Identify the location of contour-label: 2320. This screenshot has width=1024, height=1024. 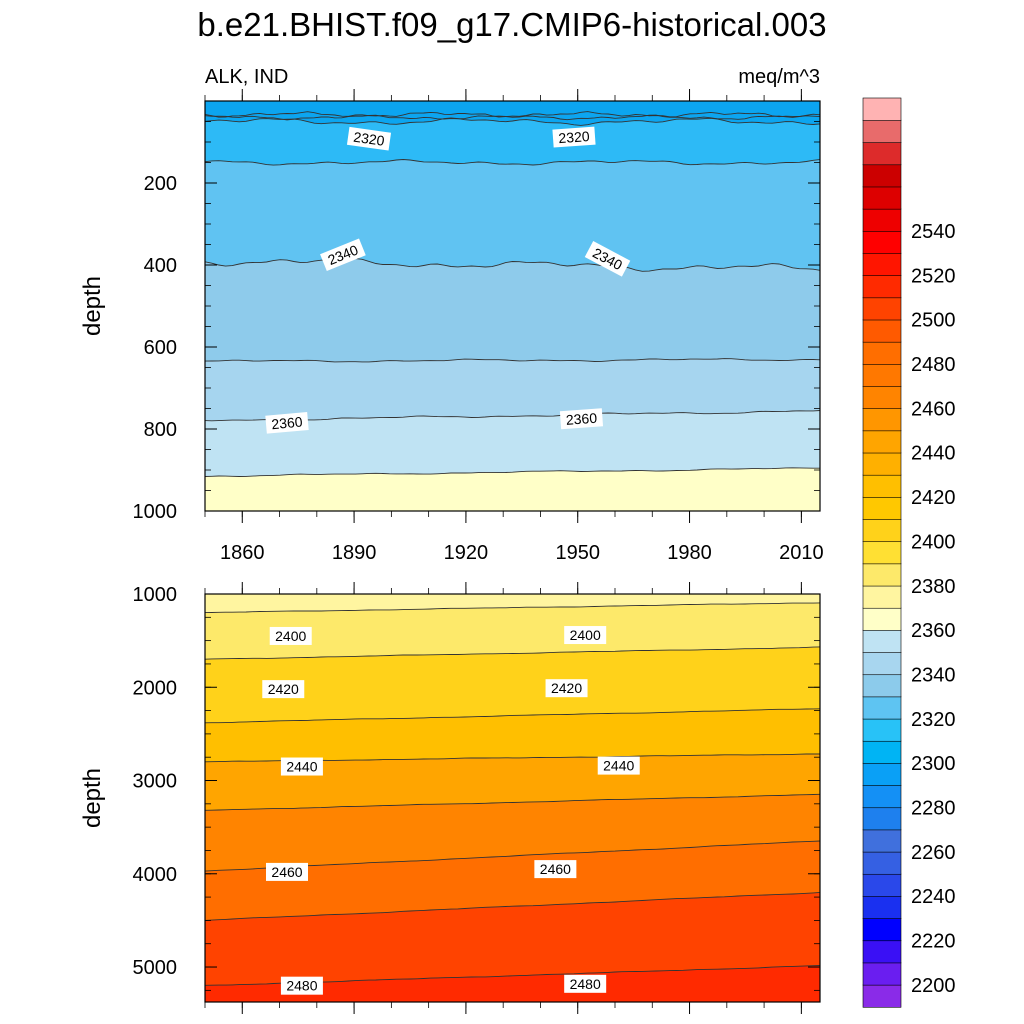
(369, 138).